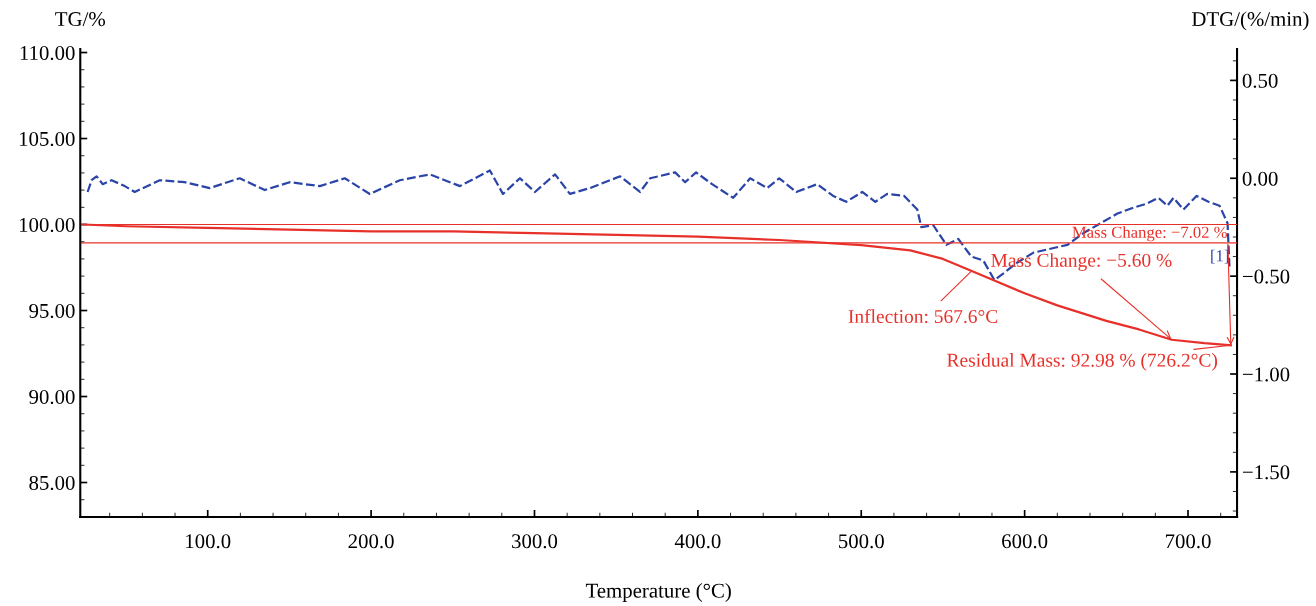 The width and height of the screenshot is (1316, 606). Describe the element at coordinates (208, 541) in the screenshot. I see `x-tick-label: 100.0` at that location.